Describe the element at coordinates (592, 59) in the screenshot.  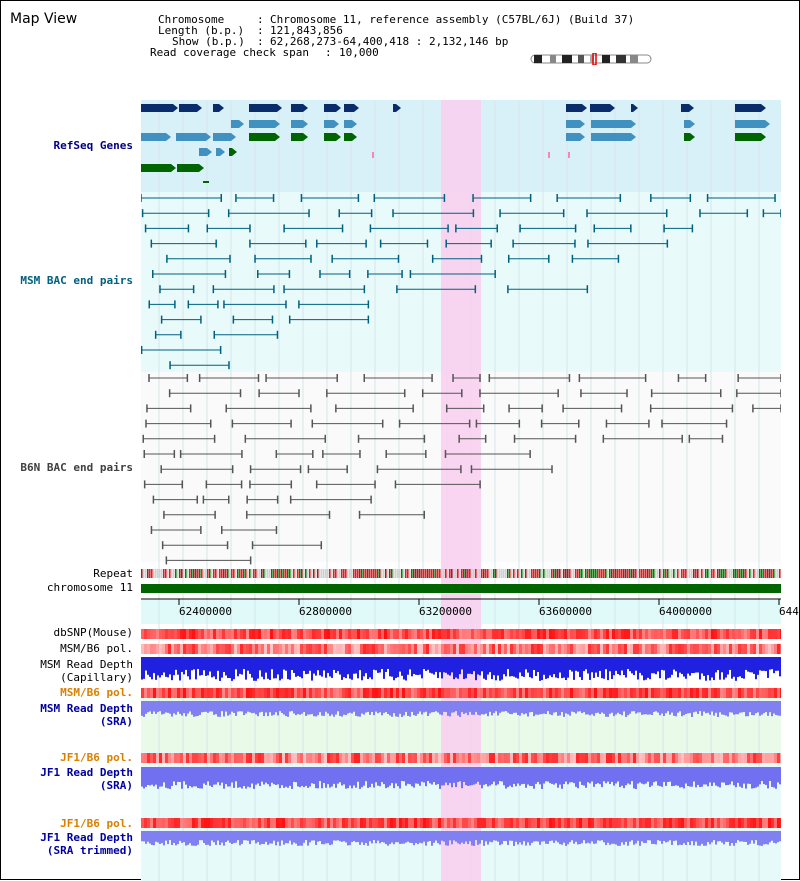
I see `chromosome-ideogram` at that location.